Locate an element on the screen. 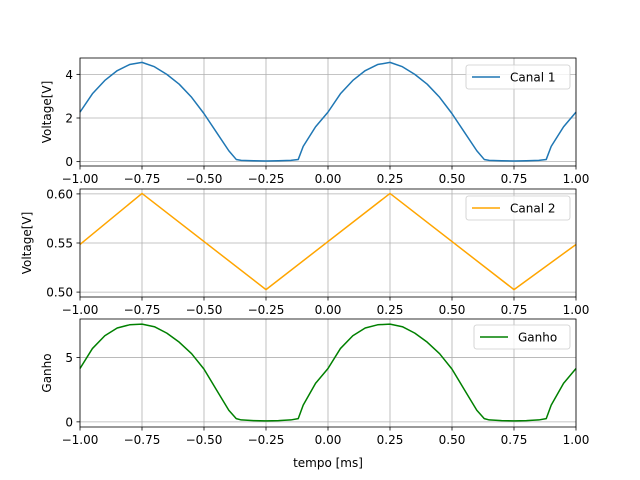 This screenshot has width=640, height=480. y-tick-label: 0.55 is located at coordinates (59, 244).